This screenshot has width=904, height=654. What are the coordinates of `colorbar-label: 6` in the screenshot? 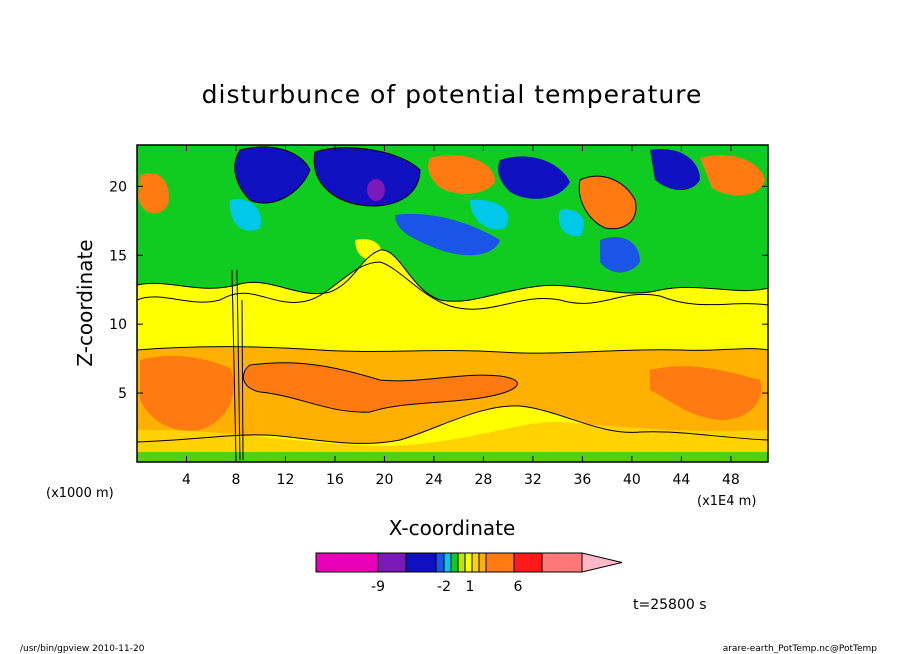 It's located at (518, 587).